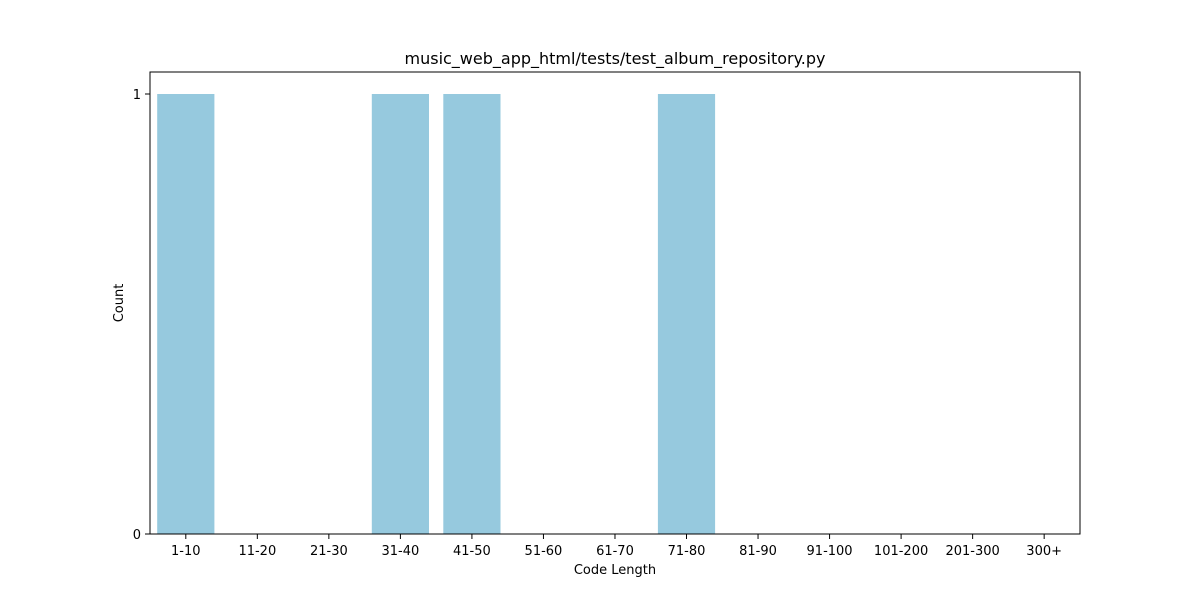 The height and width of the screenshot is (604, 1200). What do you see at coordinates (472, 551) in the screenshot?
I see `x-tick-label: 41-50` at bounding box center [472, 551].